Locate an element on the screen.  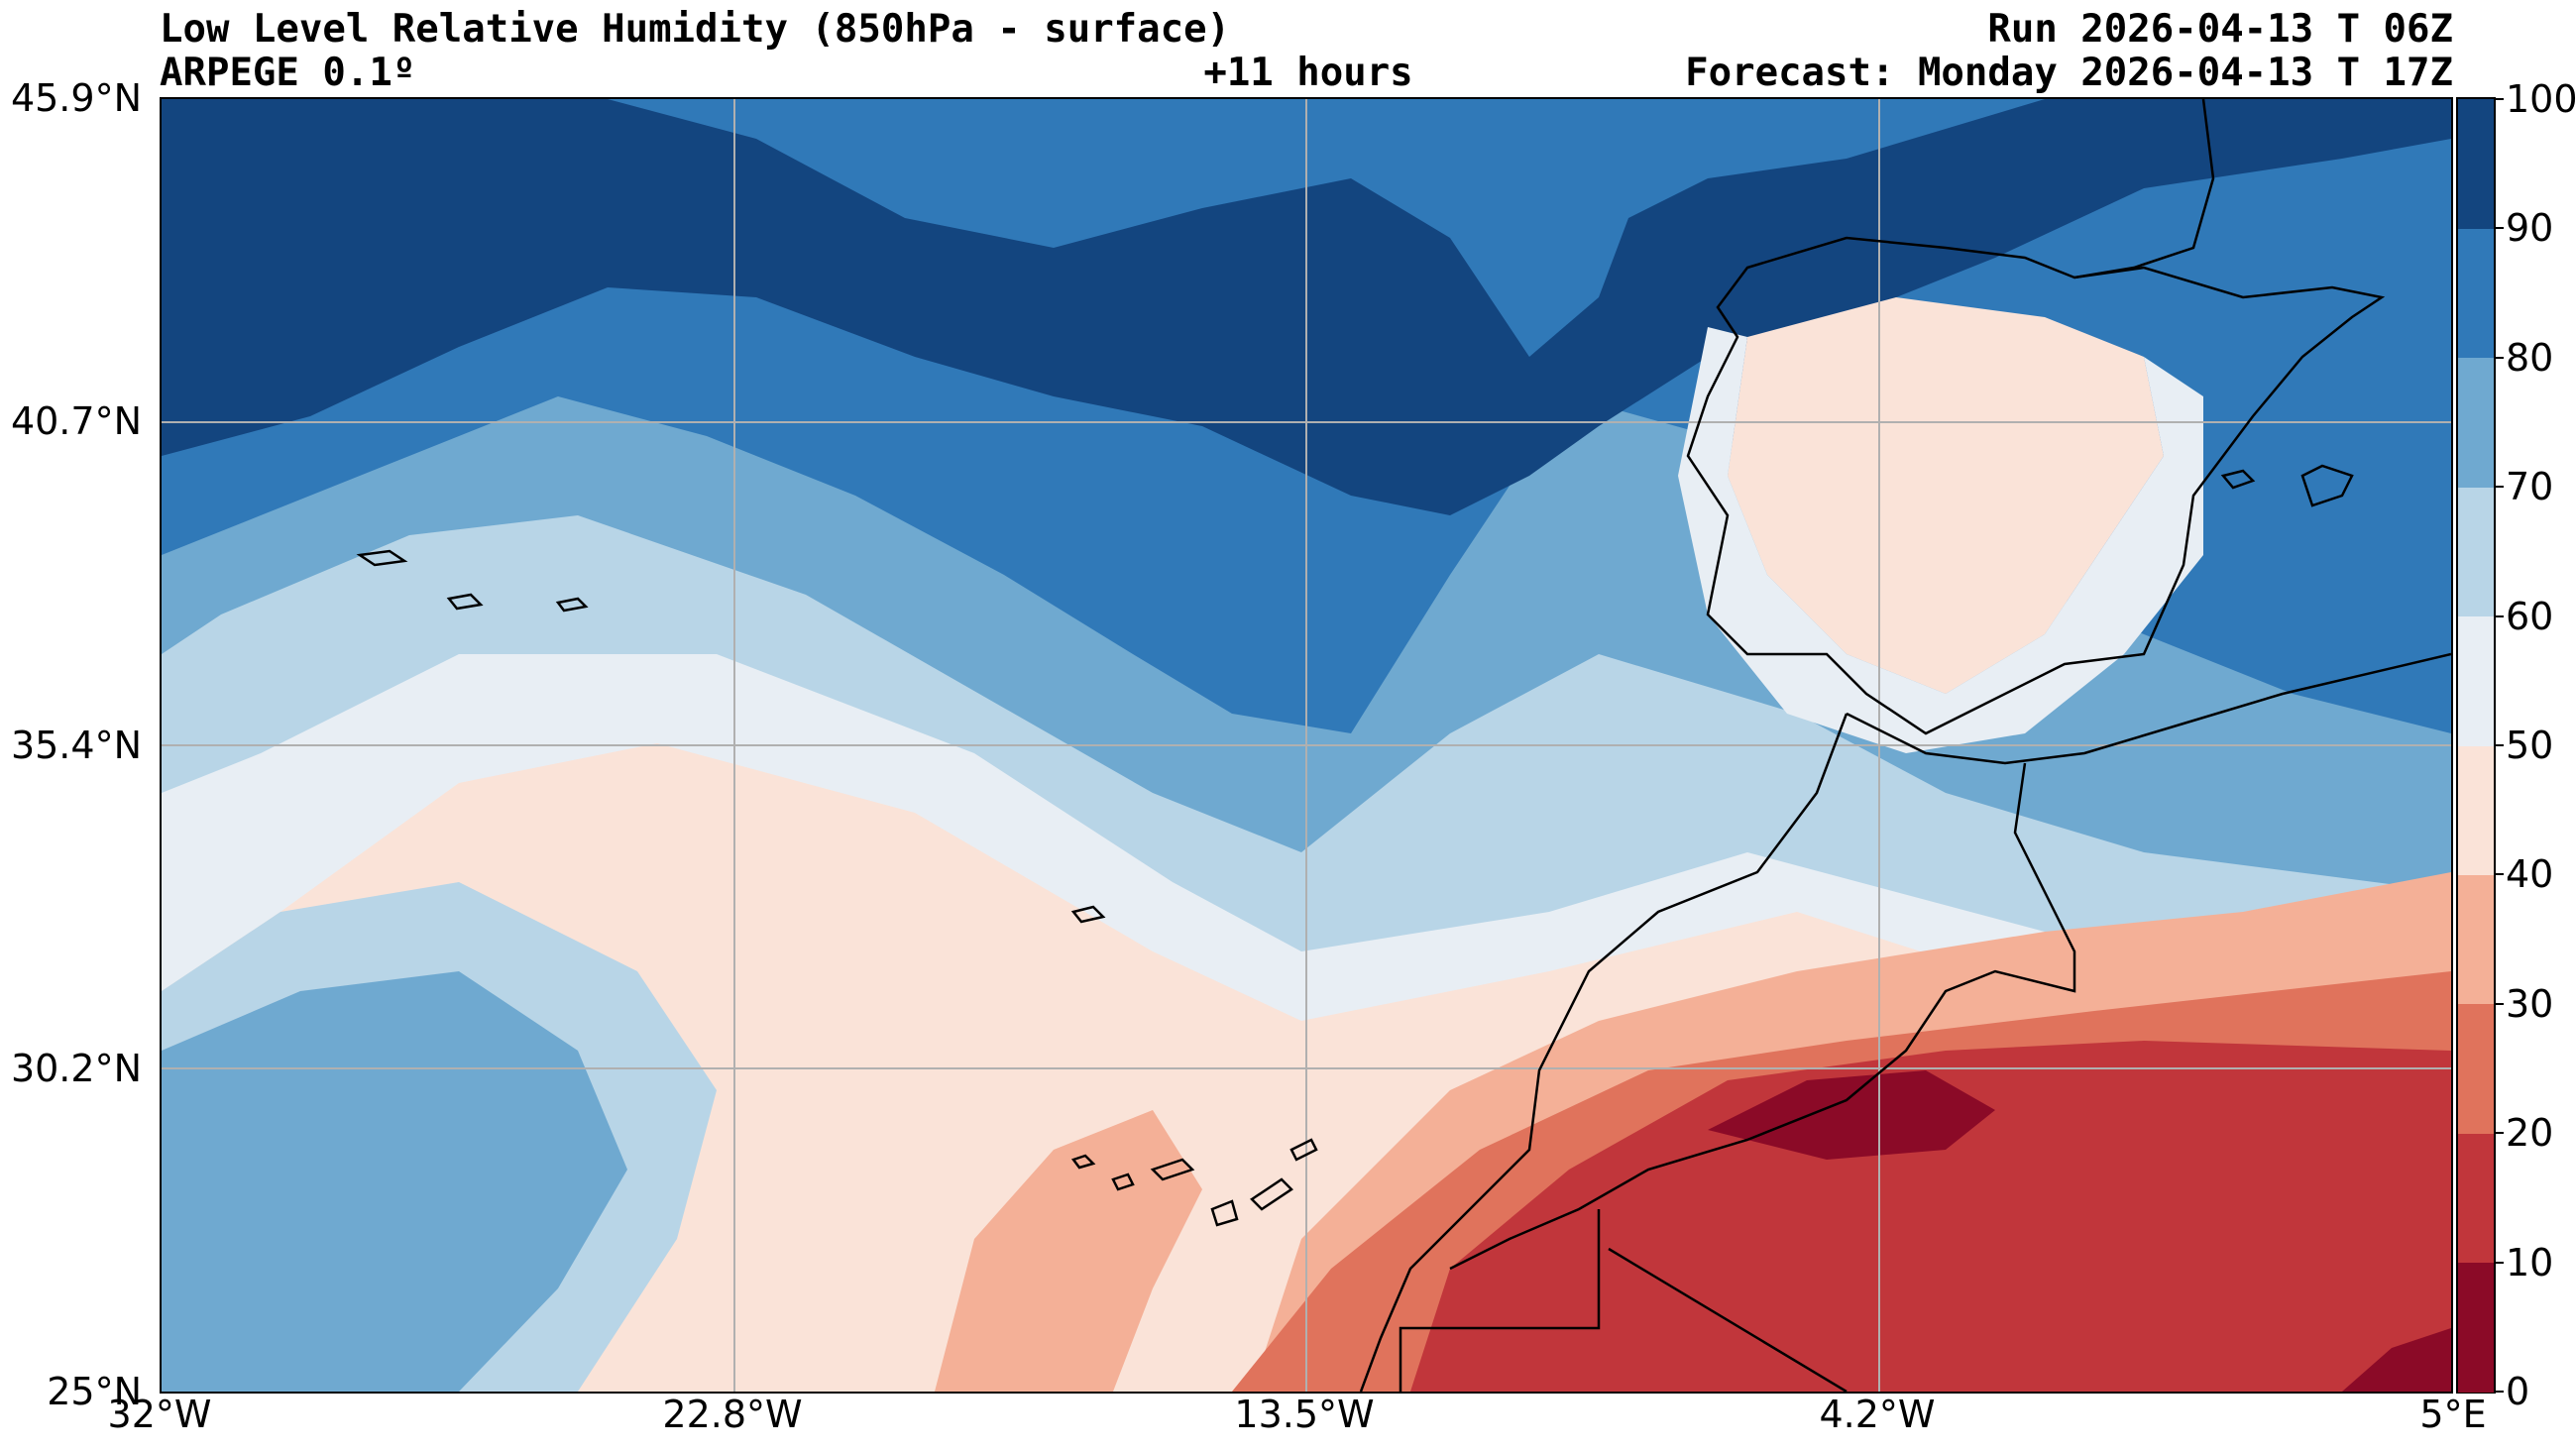
lat-label: 25°N is located at coordinates (94, 1391).